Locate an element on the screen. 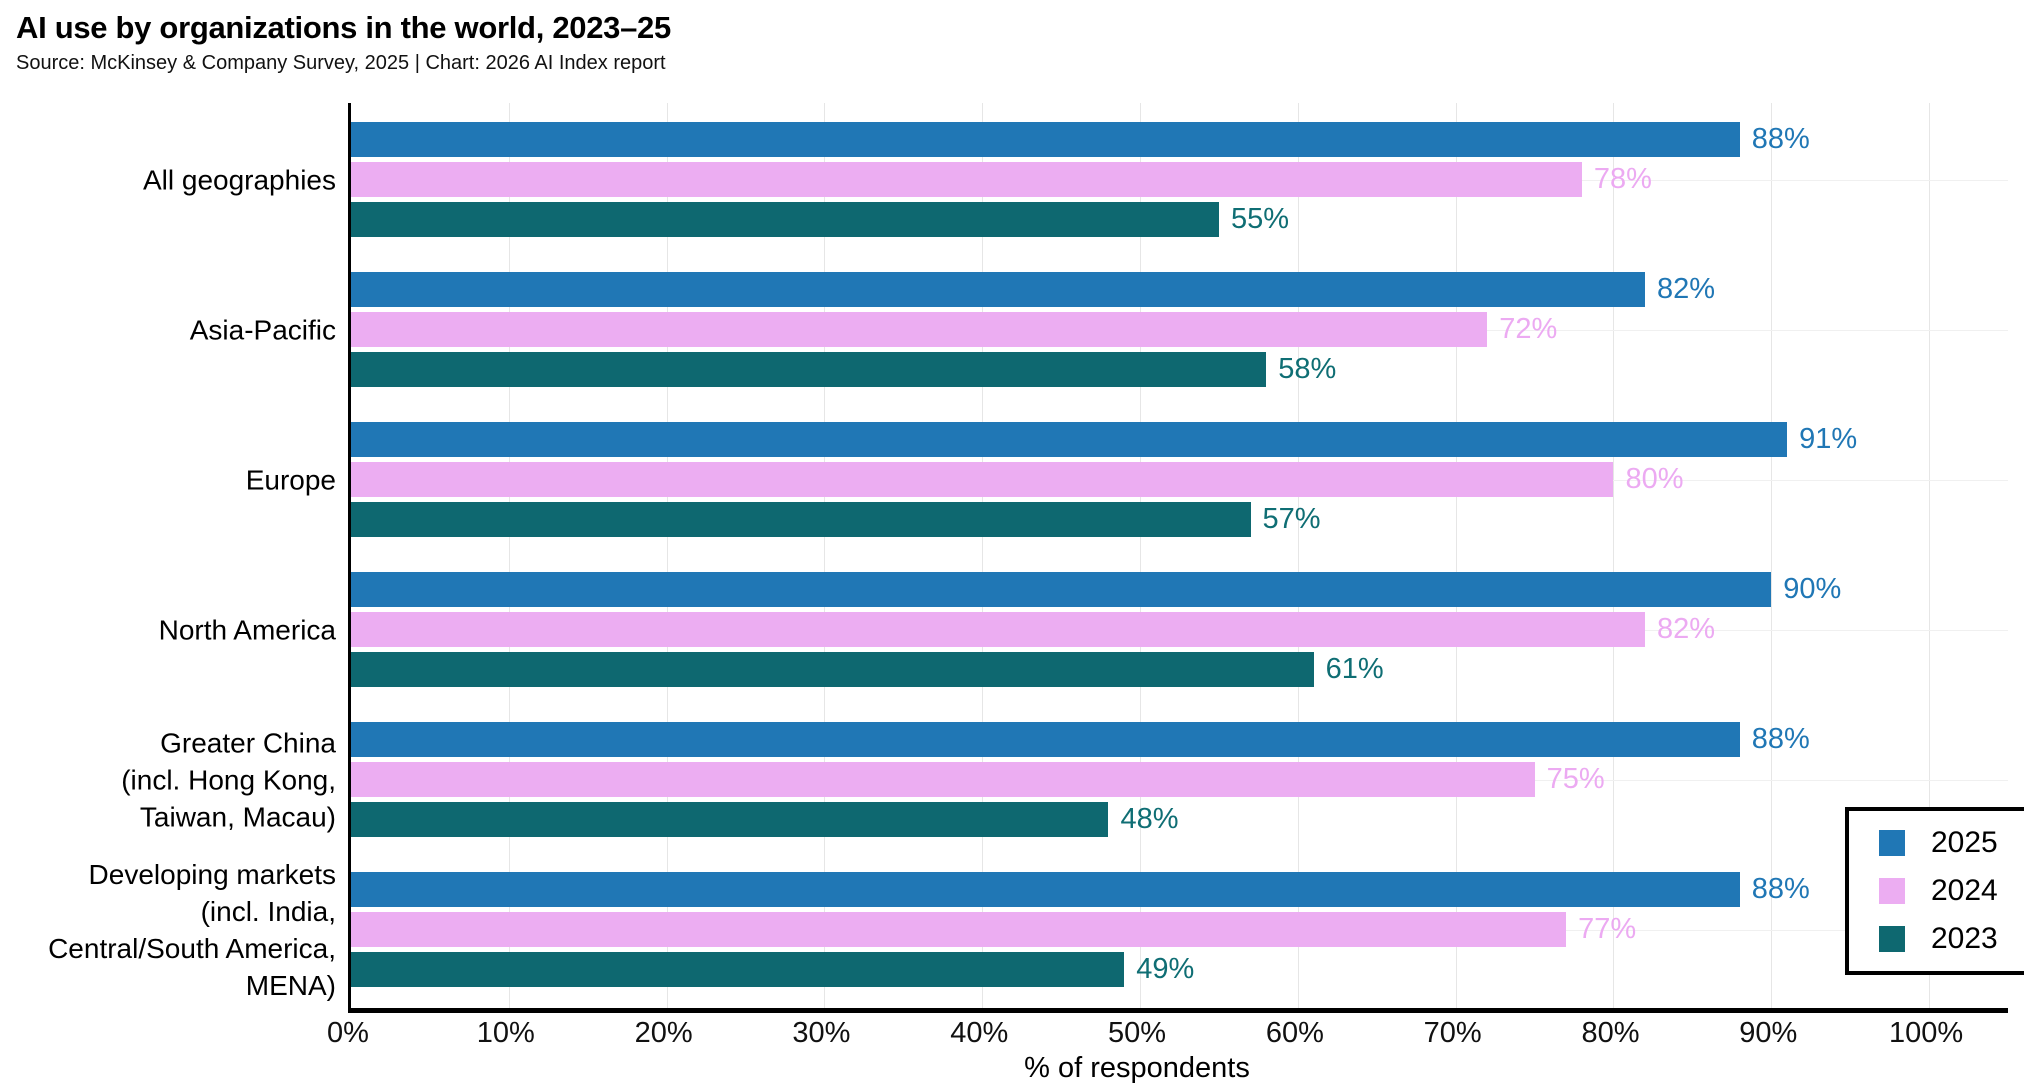  legend-box: 2025 2024 2023 is located at coordinates (1934, 891).